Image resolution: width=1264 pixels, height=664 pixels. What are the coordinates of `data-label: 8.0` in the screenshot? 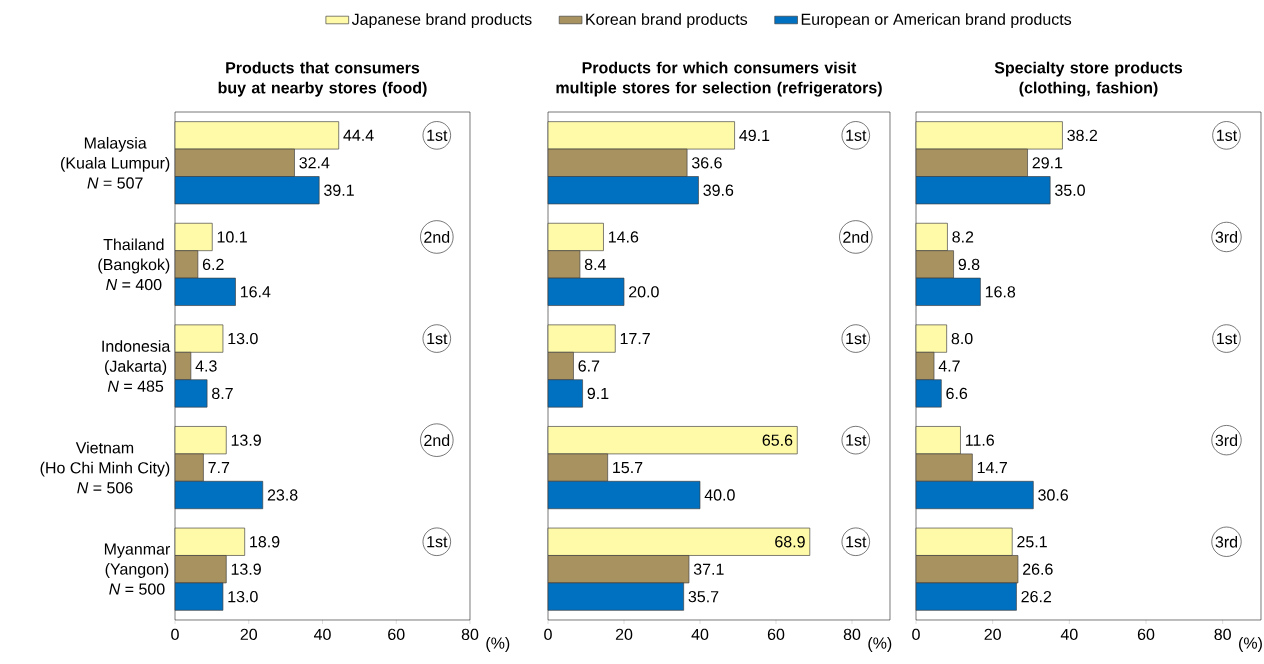 It's located at (962, 338).